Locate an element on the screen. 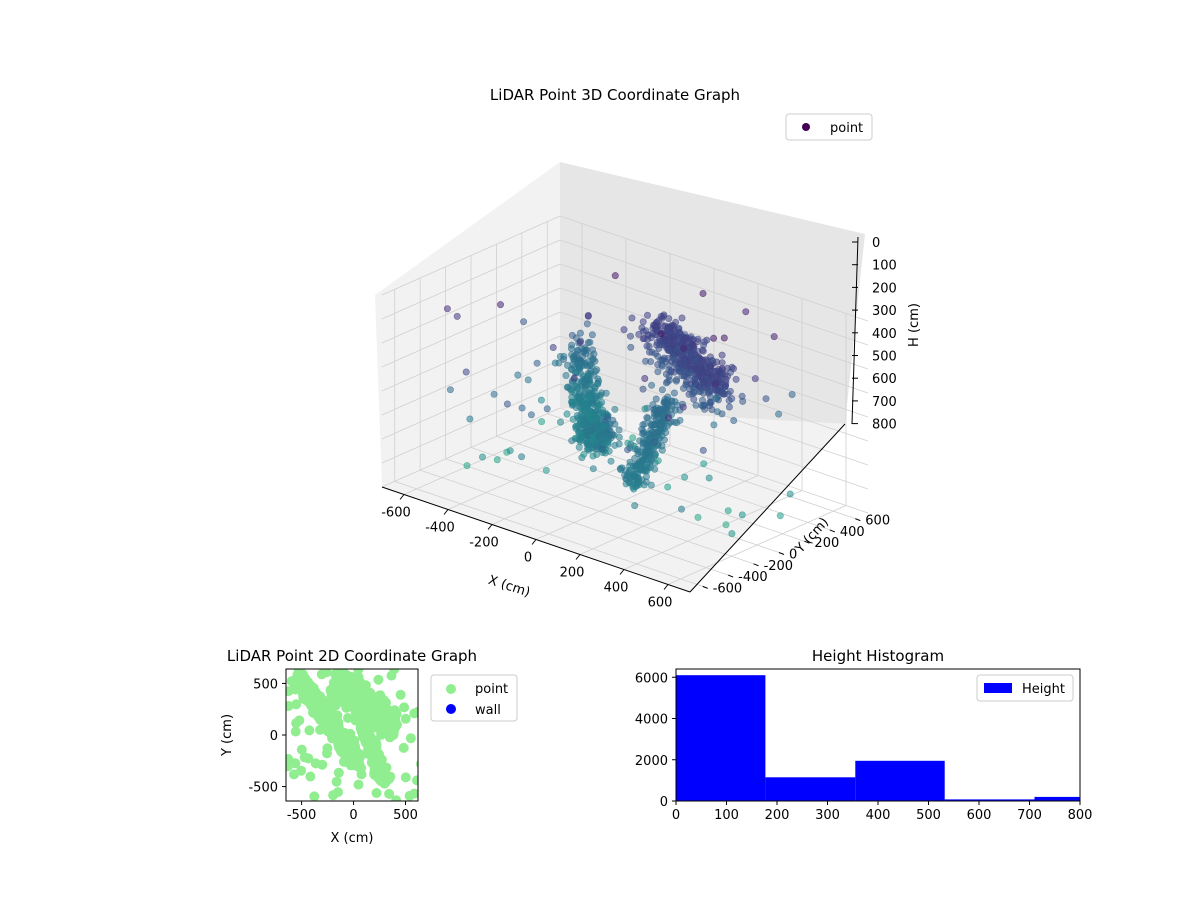  pane-left-wall is located at coordinates (467, 324).